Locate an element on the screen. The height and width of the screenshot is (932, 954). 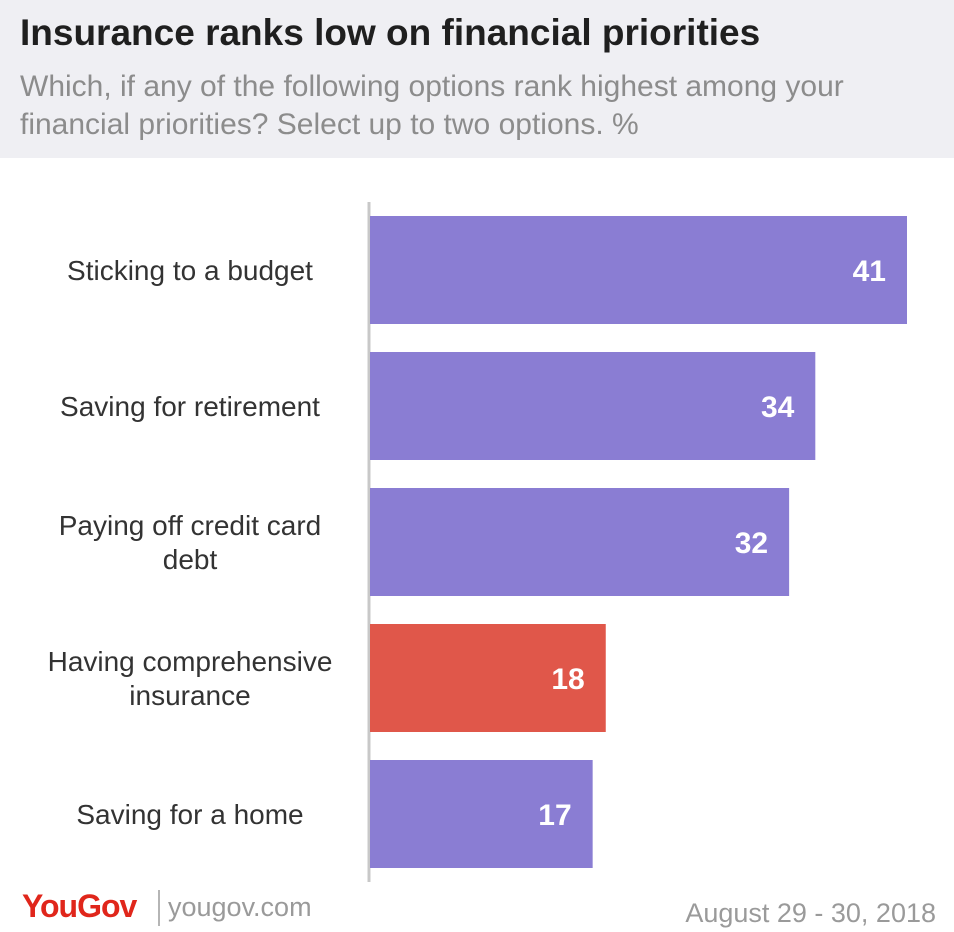
category-label-line: insurance is located at coordinates (189, 695).